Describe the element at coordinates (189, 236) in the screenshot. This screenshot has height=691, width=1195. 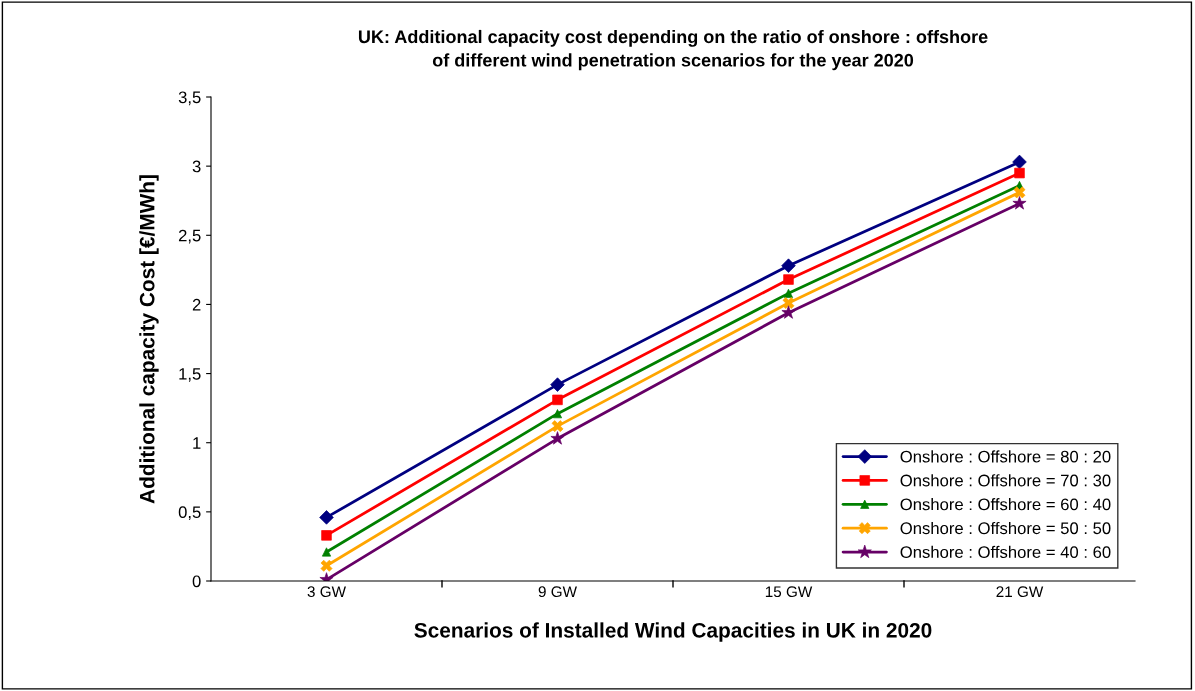
I see `y-tick-label: 2,5` at that location.